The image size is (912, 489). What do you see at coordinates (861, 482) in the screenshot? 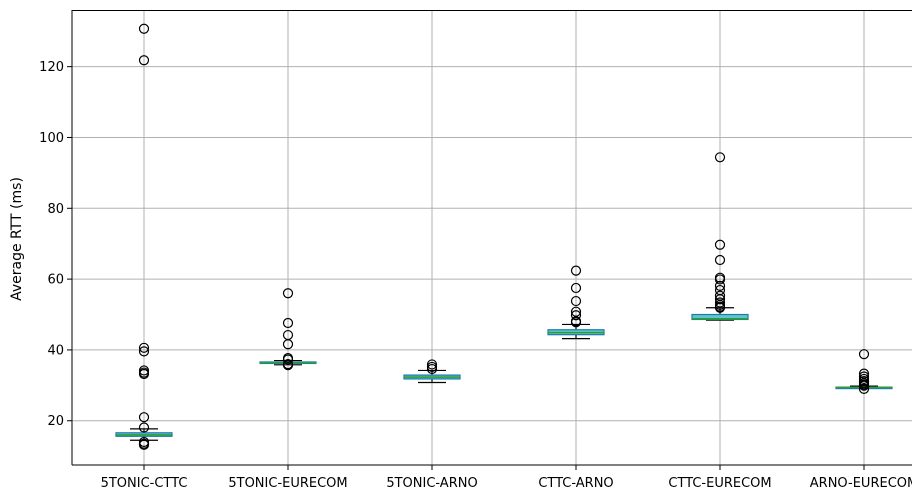
I see `x-tick-label: ARNO-EURECOM` at bounding box center [861, 482].